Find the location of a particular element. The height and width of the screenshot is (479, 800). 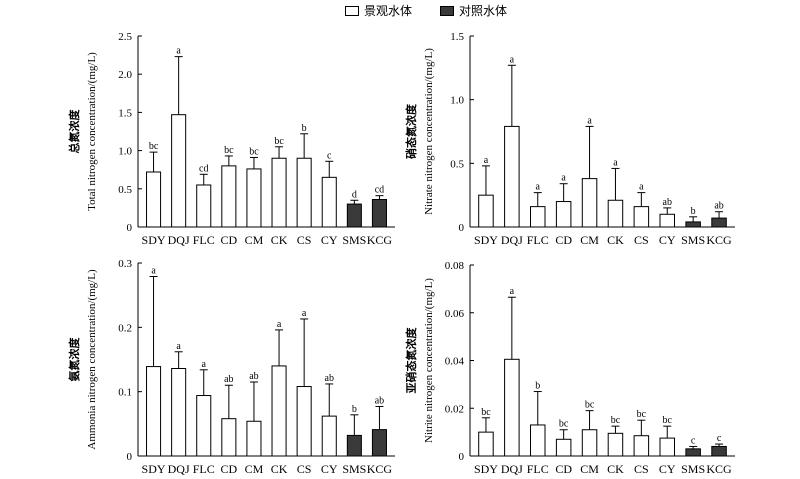

significance-letter-CD: a is located at coordinates (563, 178).